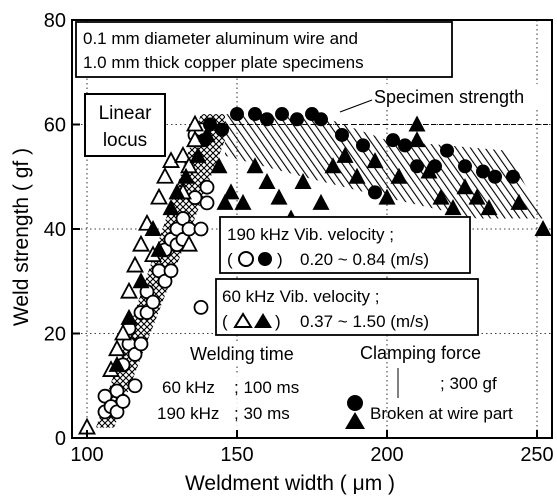 This screenshot has width=557, height=496. What do you see at coordinates (188, 413) in the screenshot?
I see `welding-time-row2-freq: 190 kHz` at bounding box center [188, 413].